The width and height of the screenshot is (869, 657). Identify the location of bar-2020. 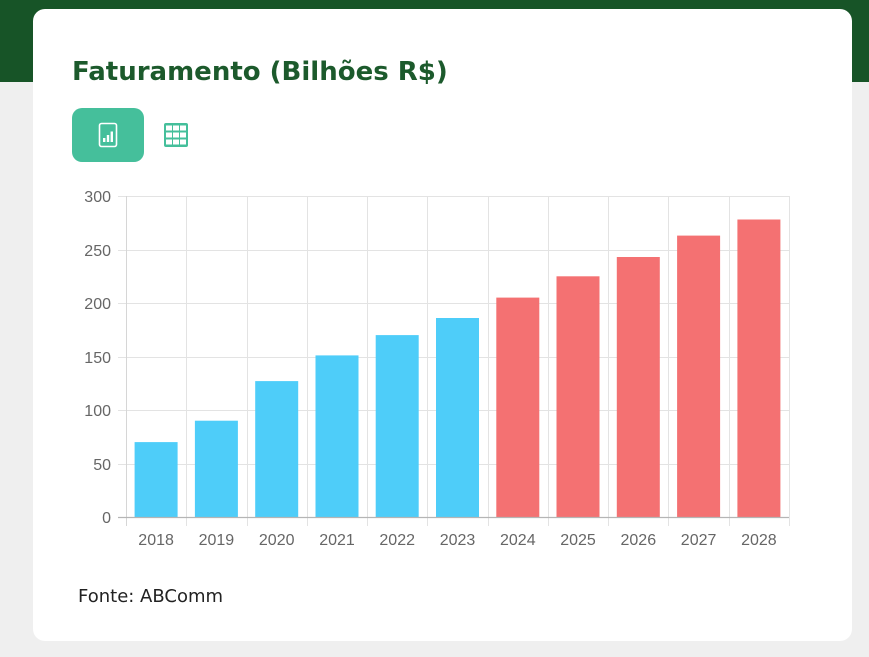
(277, 449).